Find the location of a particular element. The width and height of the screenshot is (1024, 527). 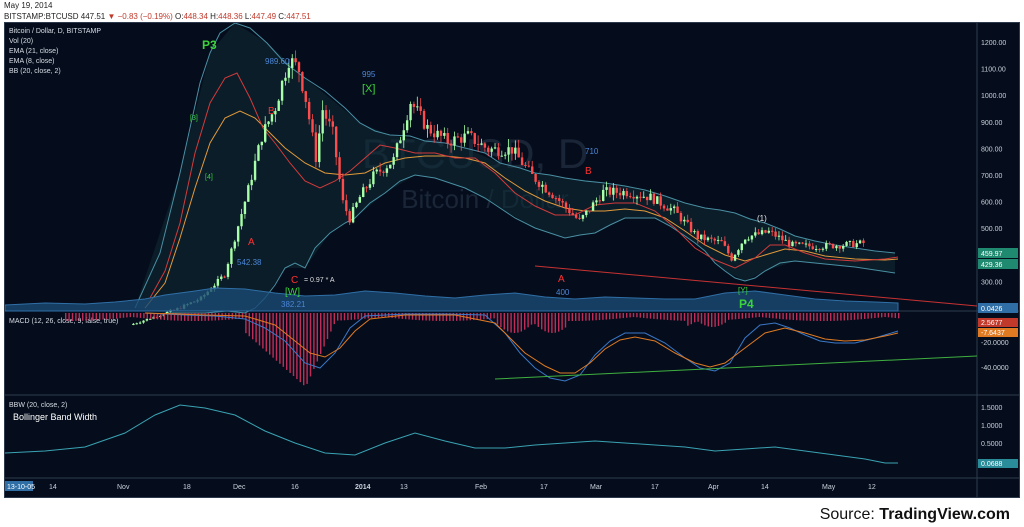

bbw-label: BBW (20, close, 2) is located at coordinates (38, 405).